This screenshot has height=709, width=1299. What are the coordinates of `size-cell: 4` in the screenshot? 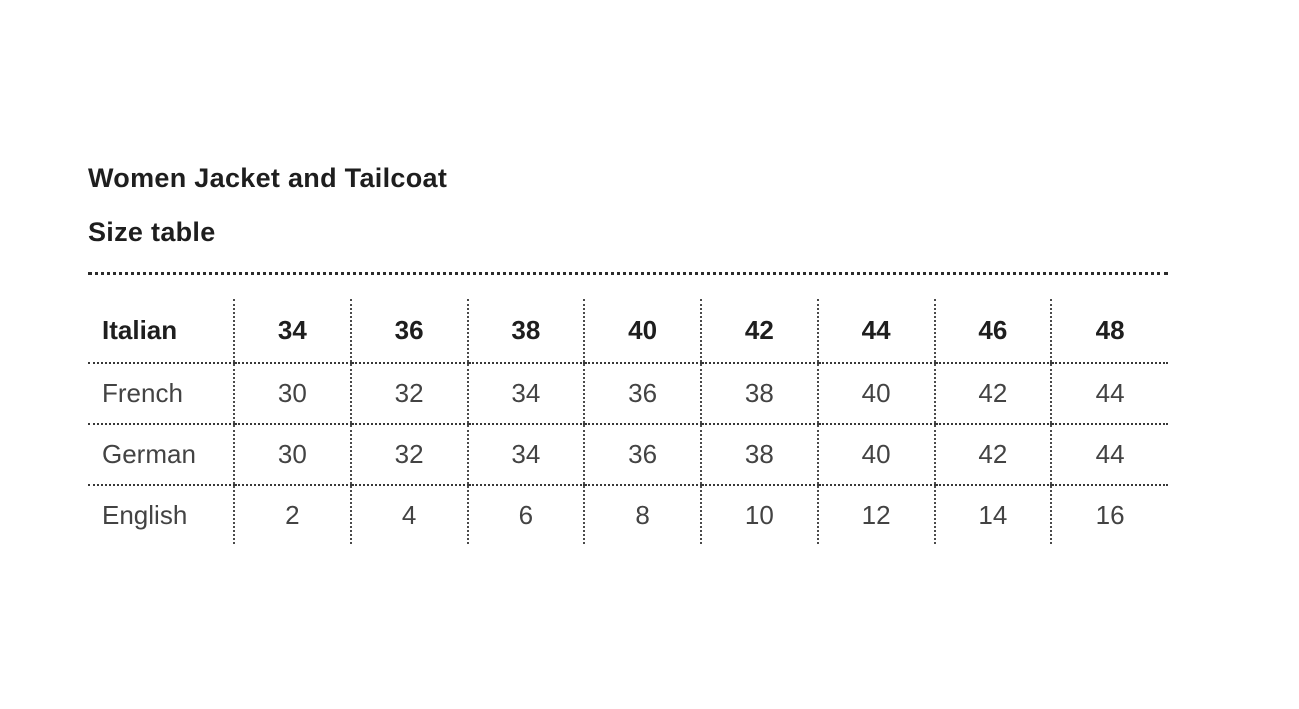 It's located at (408, 515).